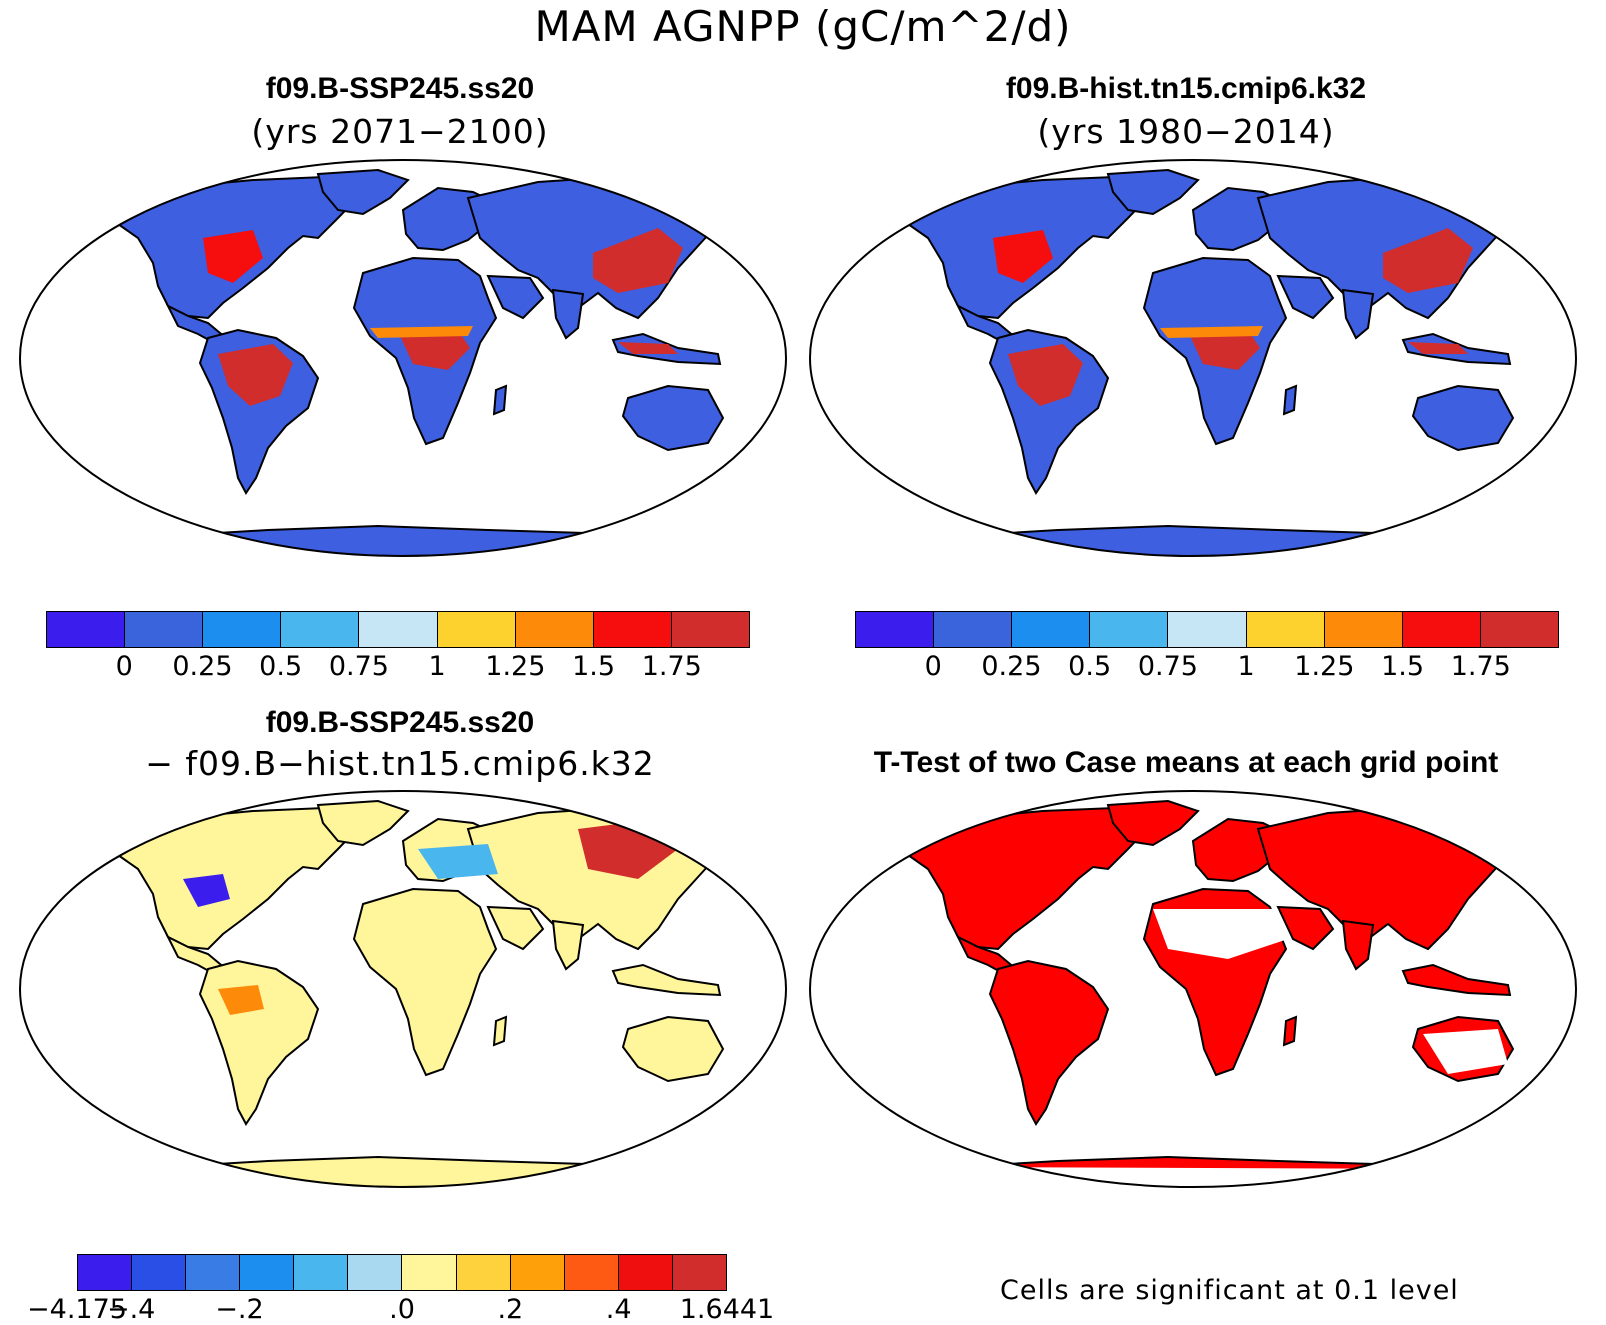 Image resolution: width=1606 pixels, height=1325 pixels. I want to click on ttest-note: Cells are significant at 0.1 level, so click(1229, 1290).